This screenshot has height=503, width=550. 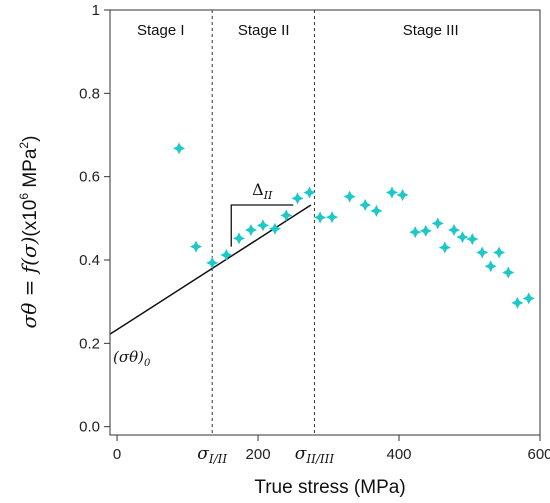 I want to click on y-tick-label-3: 0.6, so click(x=89, y=177).